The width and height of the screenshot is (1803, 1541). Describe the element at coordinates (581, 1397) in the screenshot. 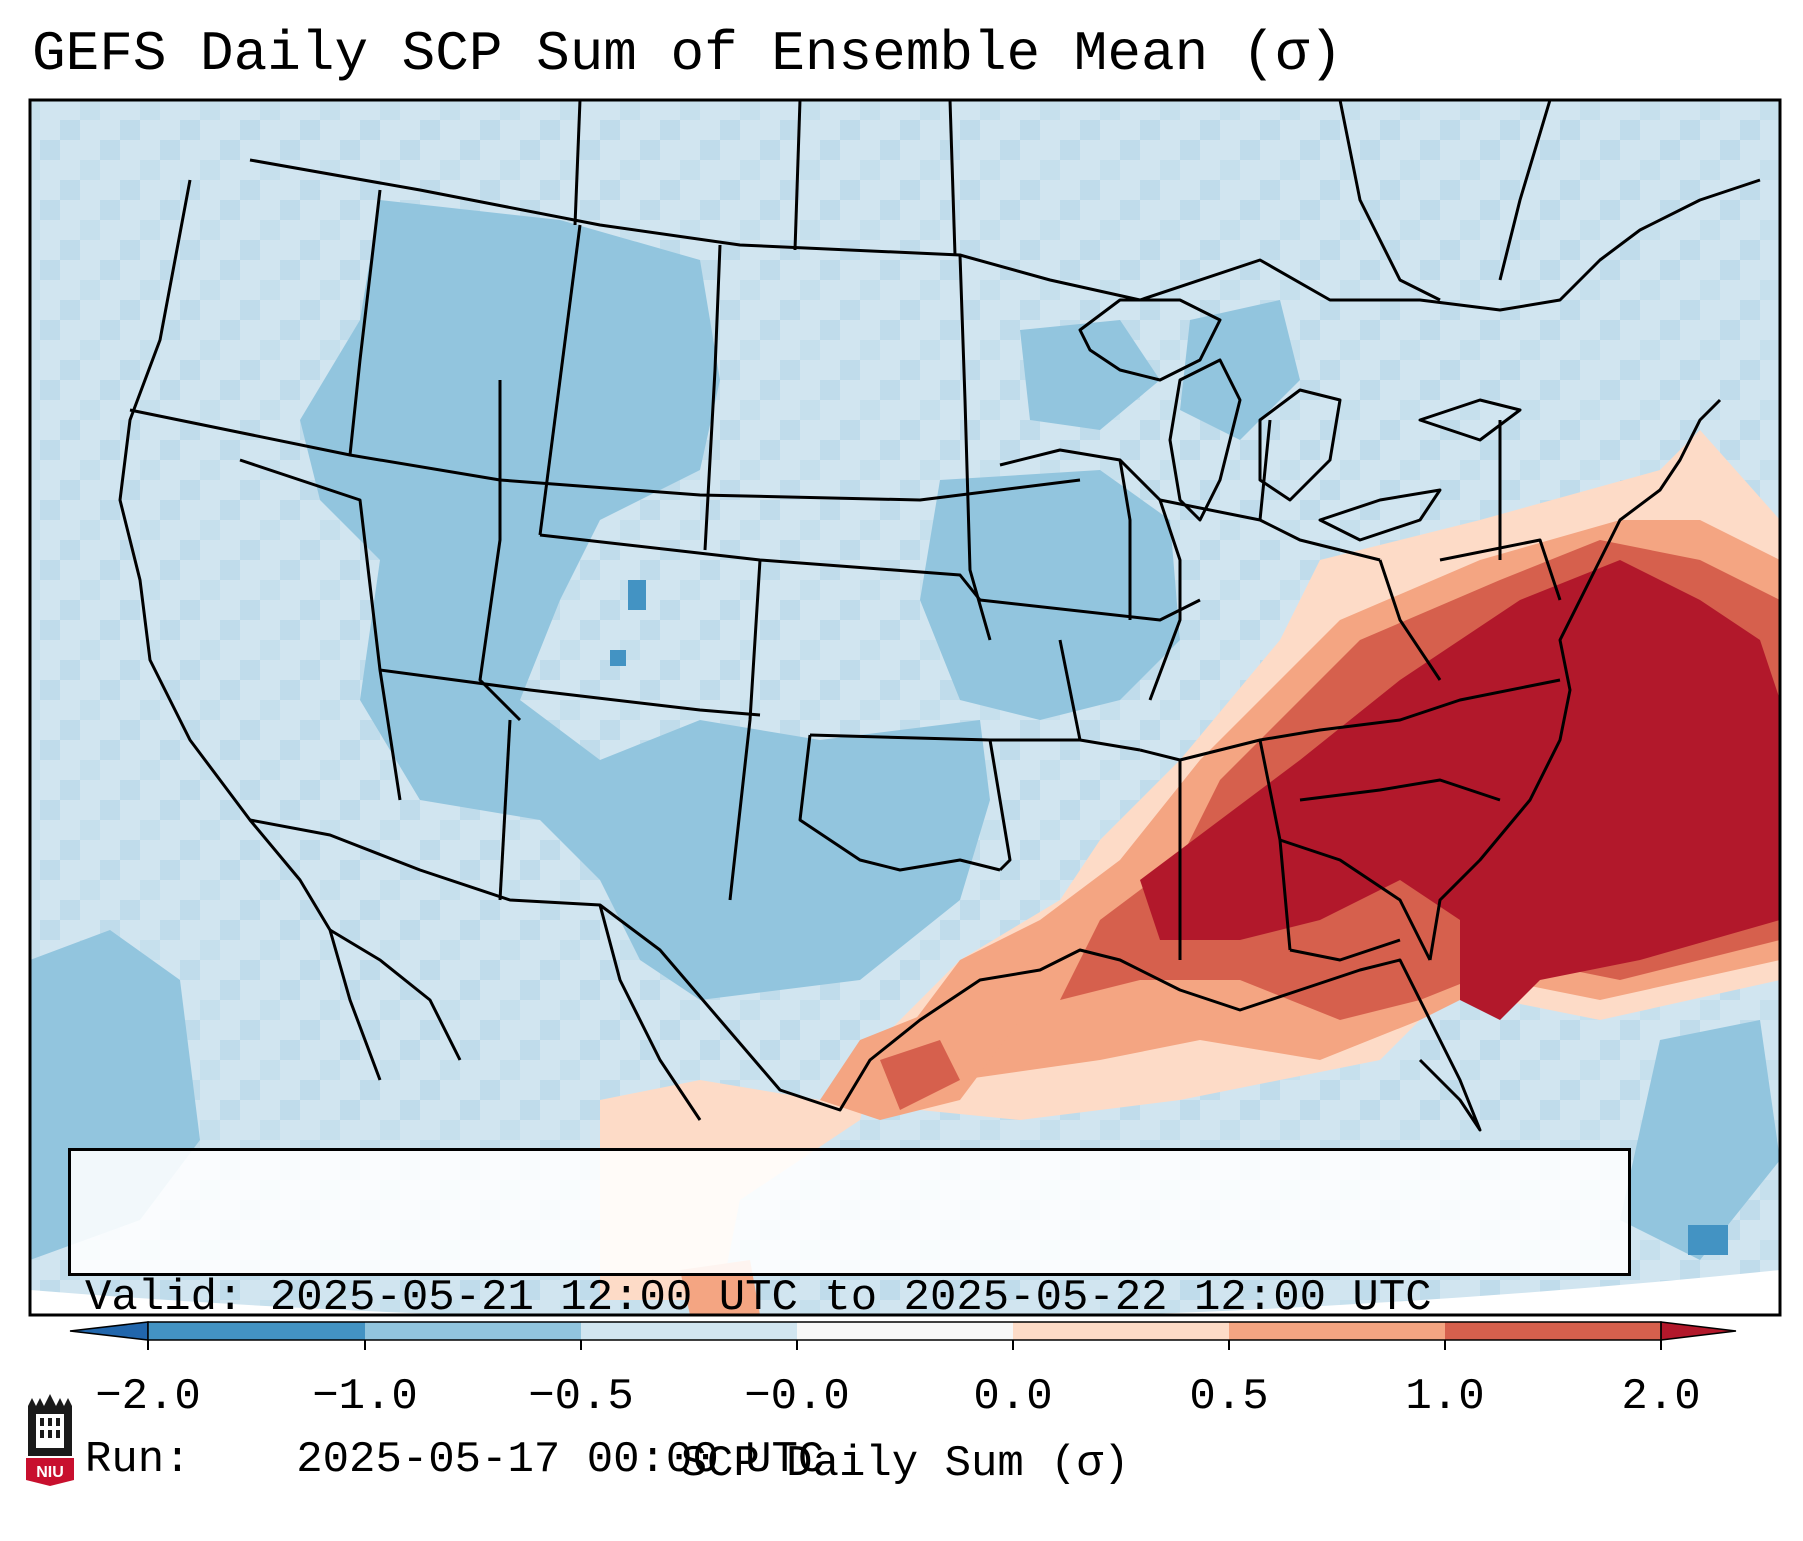

I see `colorbar-tick-label: −0.5` at that location.